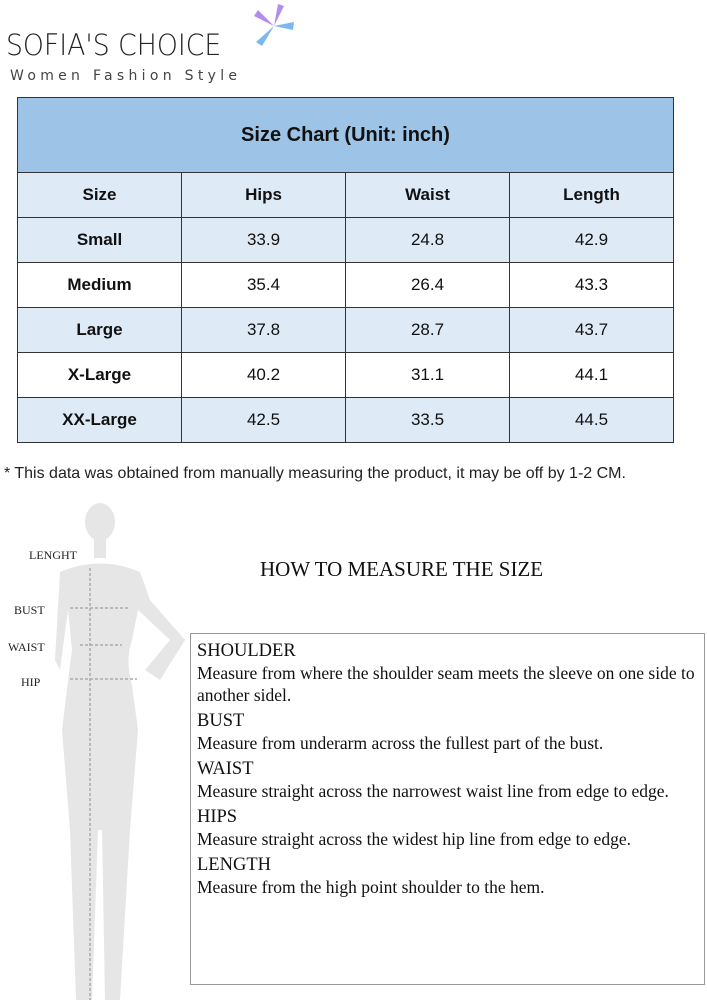 The height and width of the screenshot is (1000, 707). Describe the element at coordinates (427, 195) in the screenshot. I see `header-waist: Waist` at that location.